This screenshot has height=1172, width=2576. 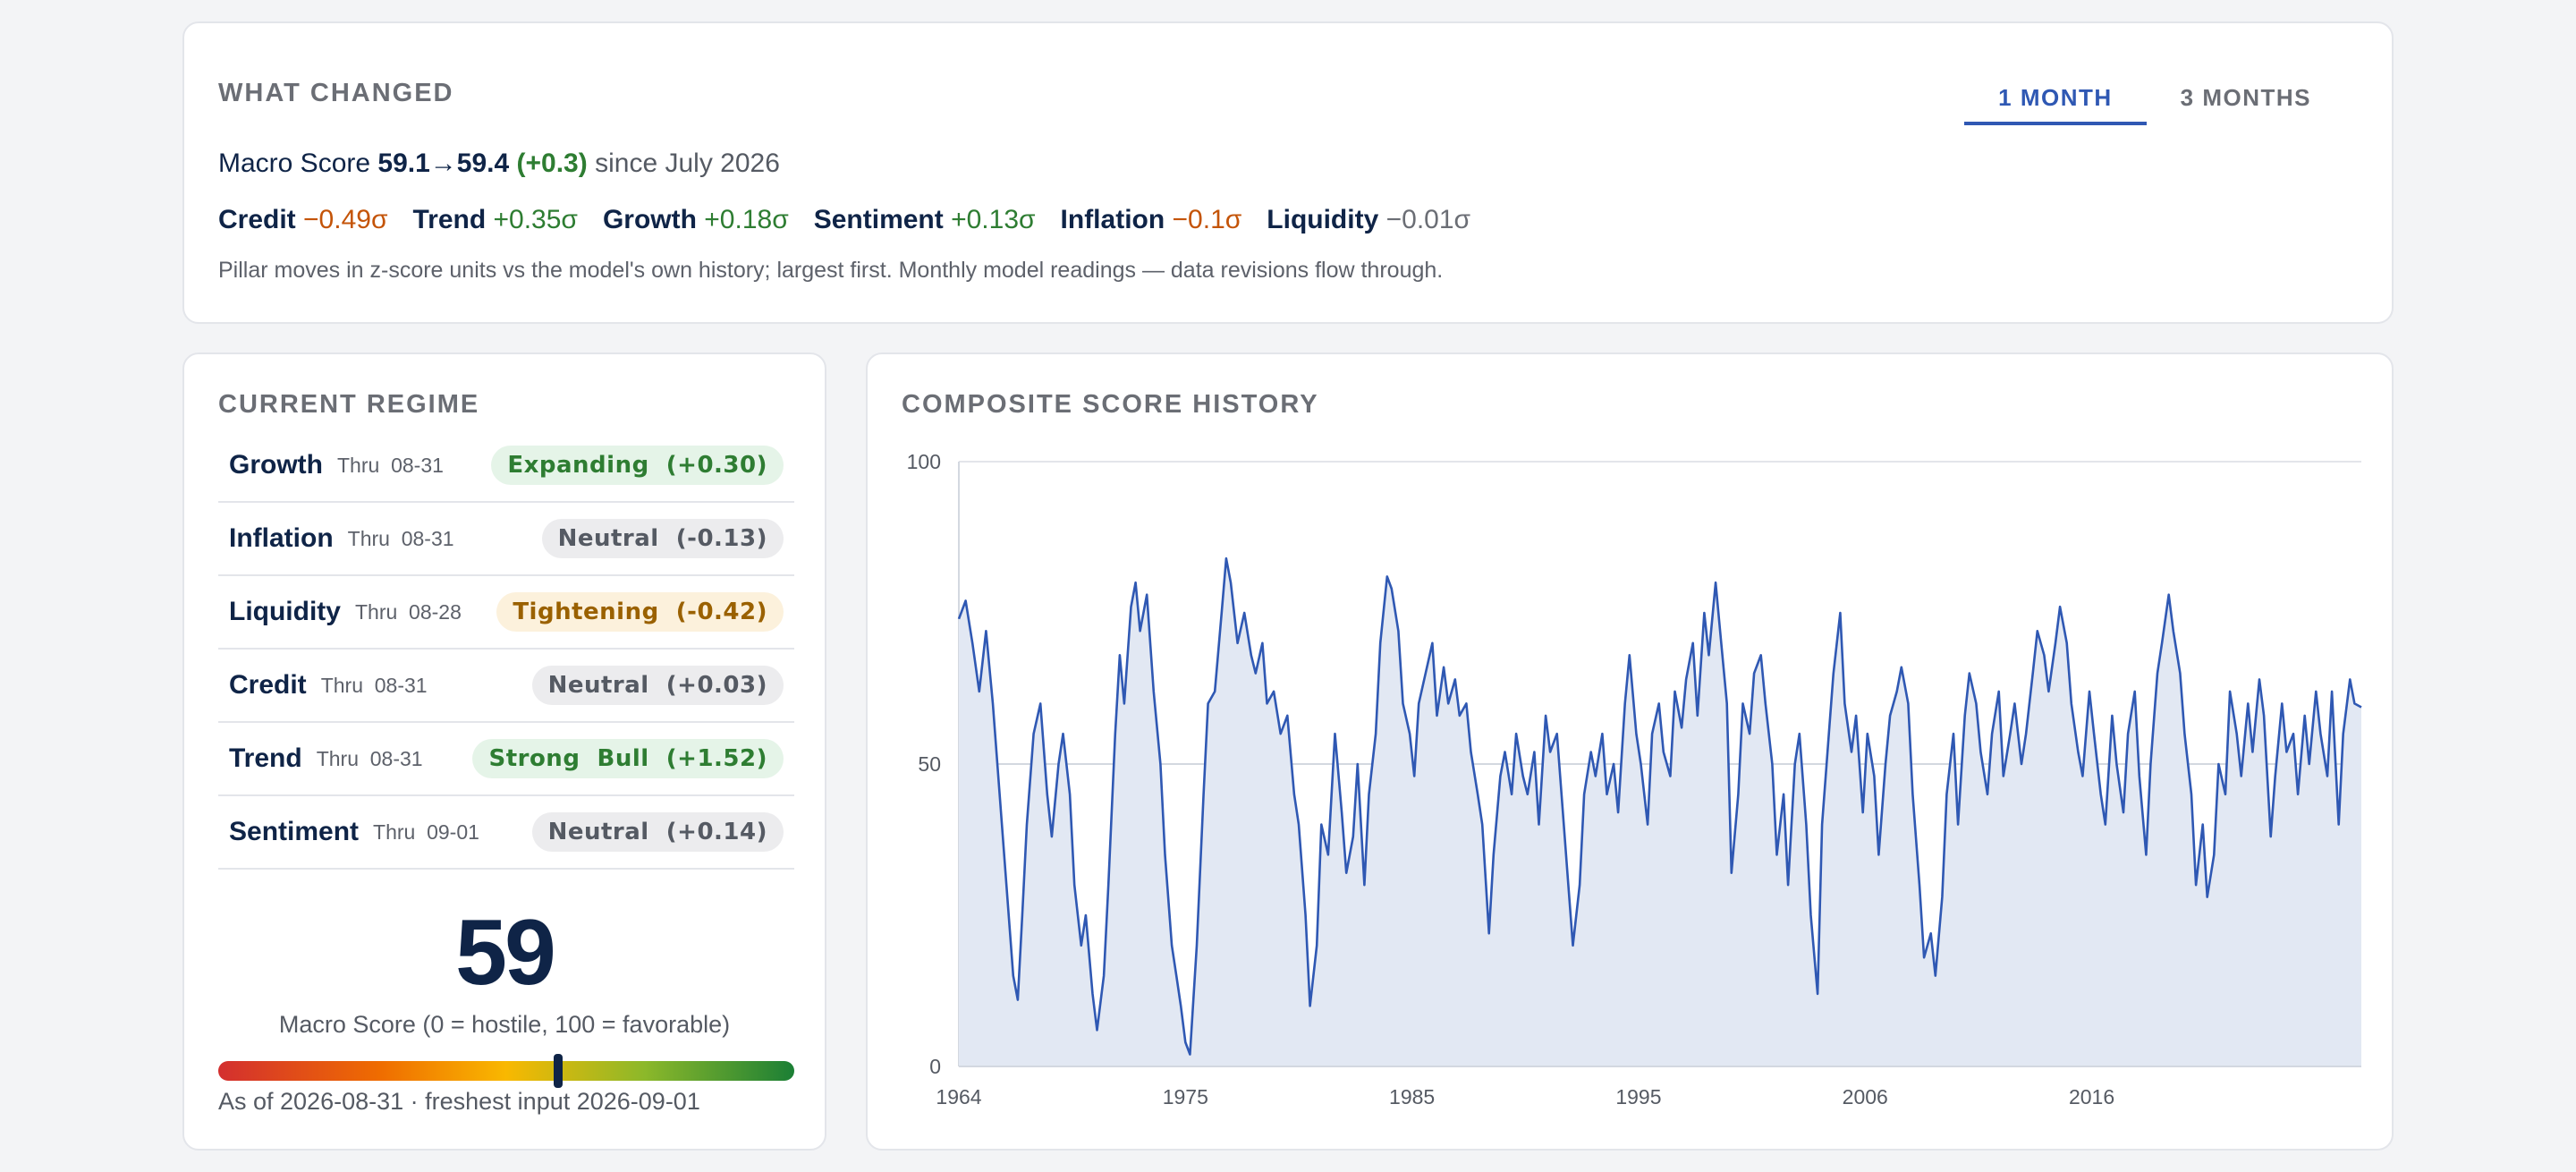 I want to click on x-tick-label: 1964, so click(x=958, y=1097).